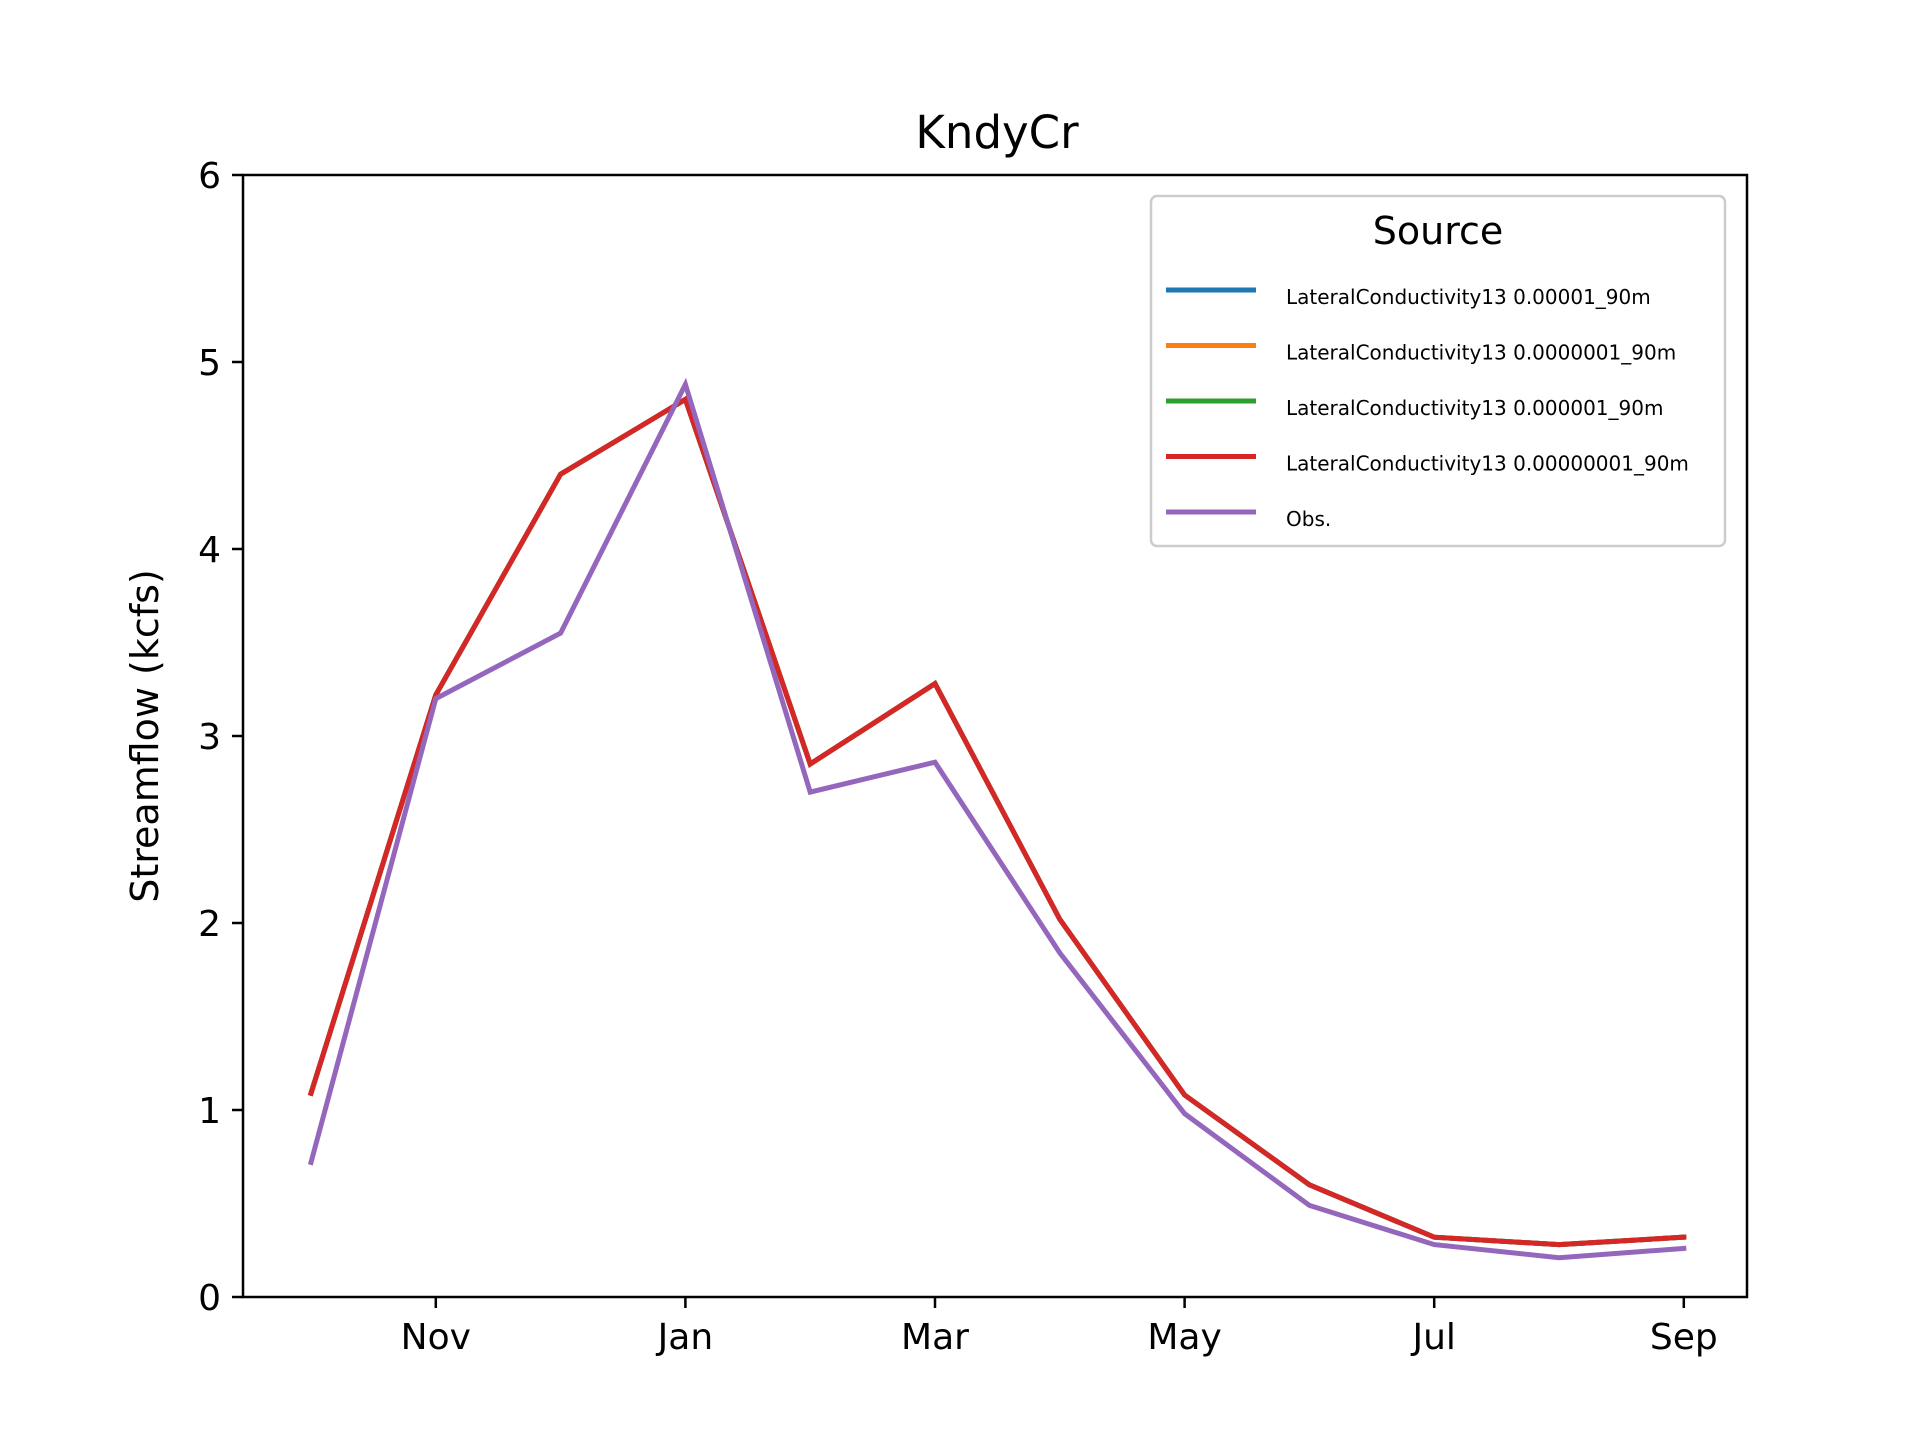  I want to click on y-tick-label: 1, so click(209, 1111).